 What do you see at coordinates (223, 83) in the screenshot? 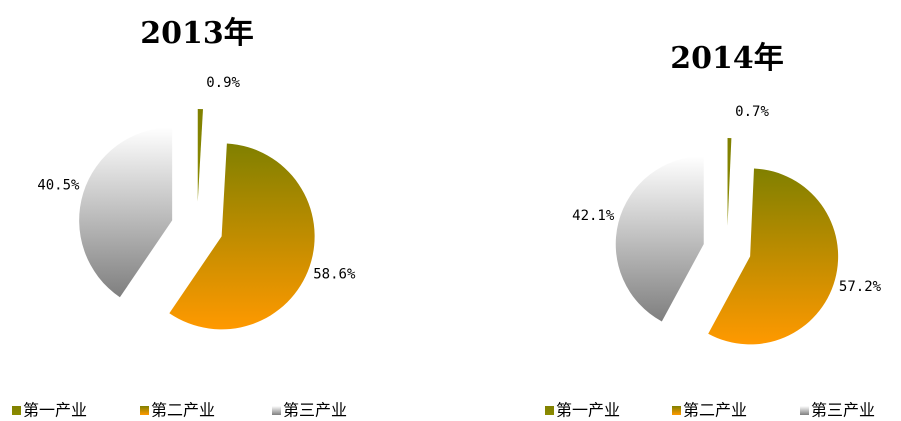
I see `data-label: 0.9%` at bounding box center [223, 83].